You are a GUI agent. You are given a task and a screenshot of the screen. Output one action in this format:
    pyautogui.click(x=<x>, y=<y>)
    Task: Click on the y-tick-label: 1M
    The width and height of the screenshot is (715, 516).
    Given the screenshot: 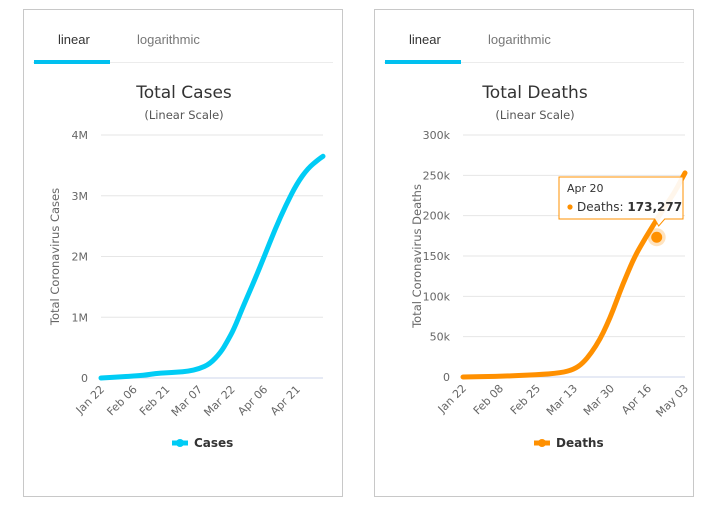 What is the action you would take?
    pyautogui.click(x=80, y=317)
    